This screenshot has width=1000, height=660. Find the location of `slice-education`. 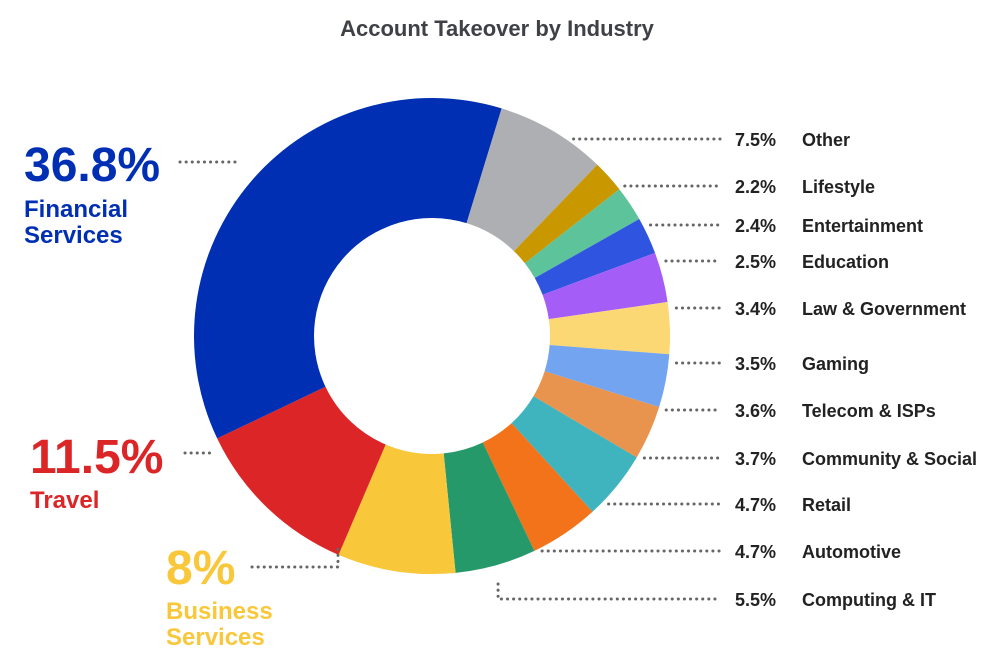

slice-education is located at coordinates (595, 257).